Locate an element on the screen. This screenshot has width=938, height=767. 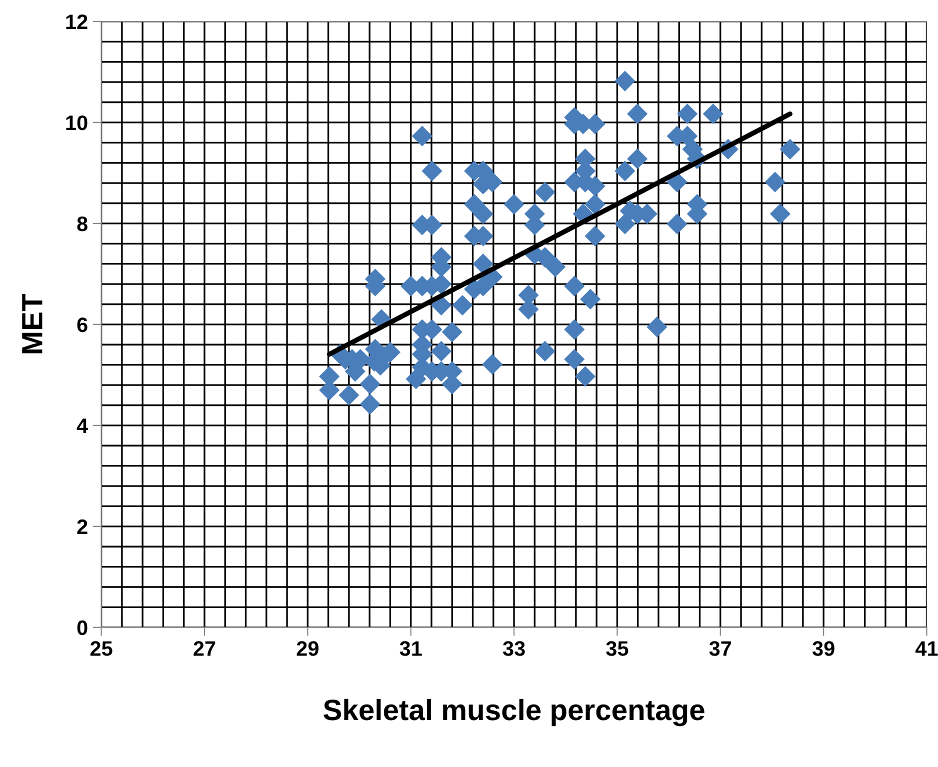
x-tick-label: 37 is located at coordinates (720, 648).